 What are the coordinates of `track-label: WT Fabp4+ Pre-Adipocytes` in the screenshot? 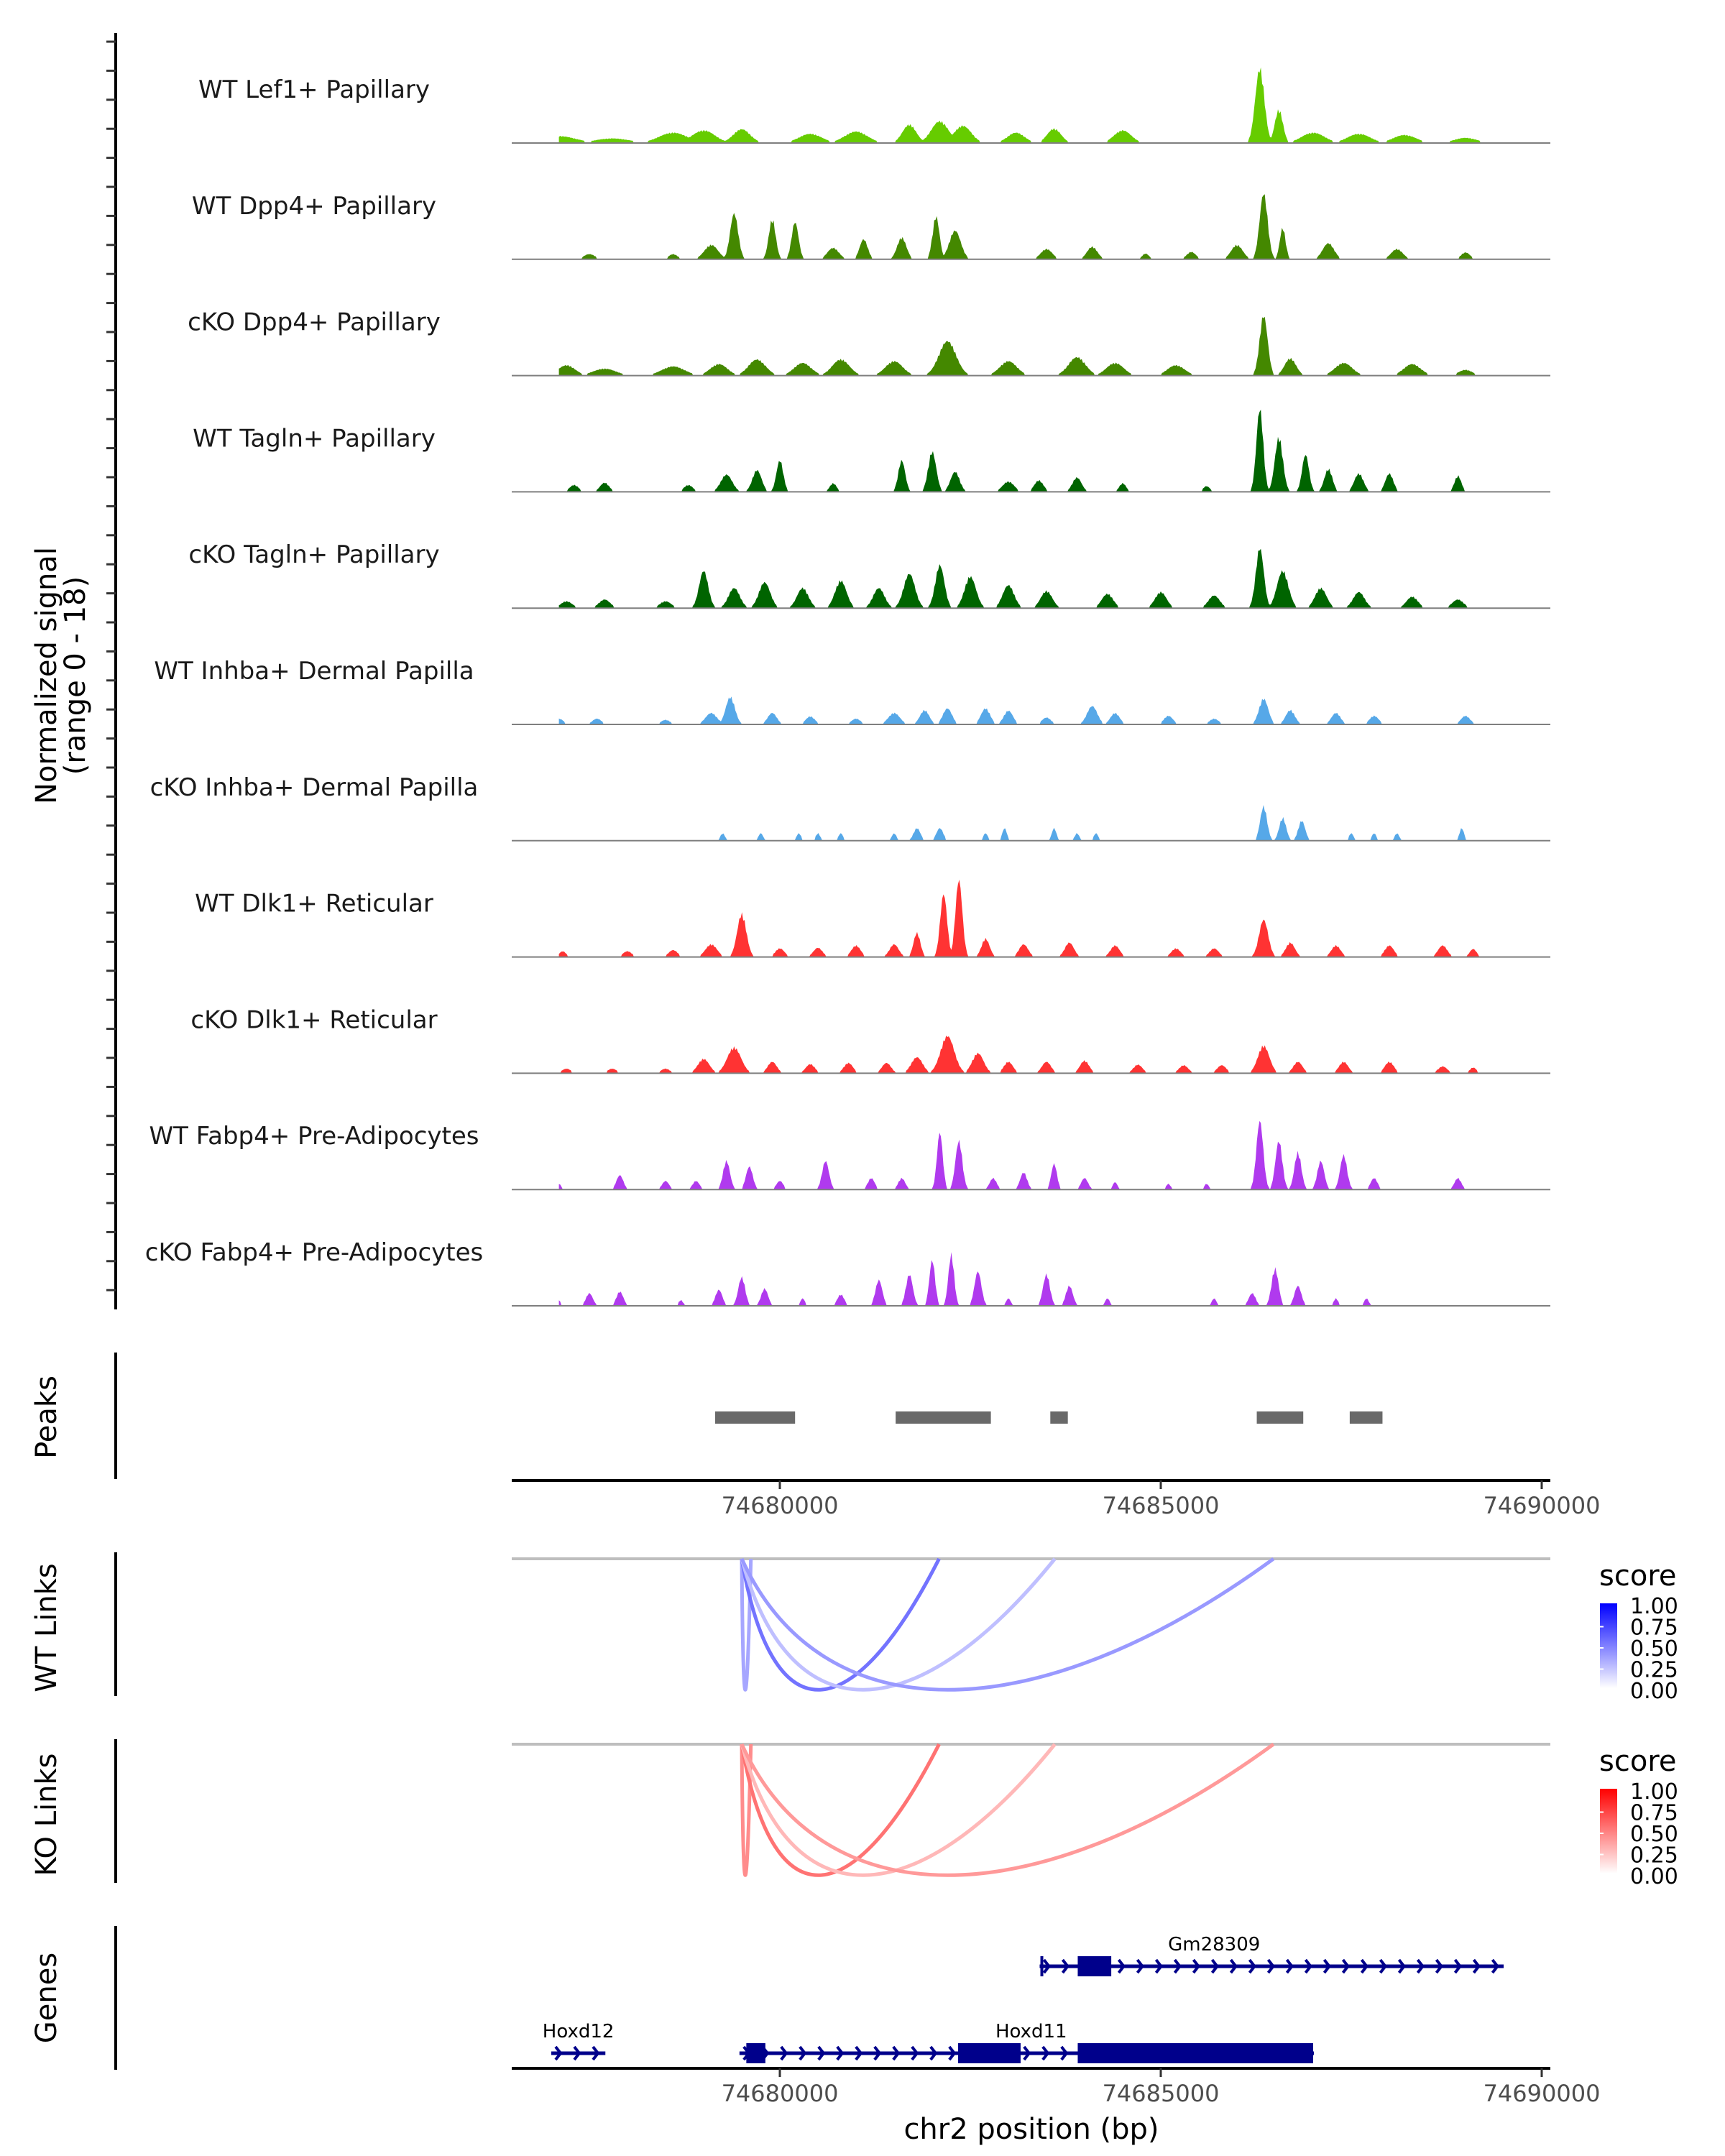 It's located at (314, 1136).